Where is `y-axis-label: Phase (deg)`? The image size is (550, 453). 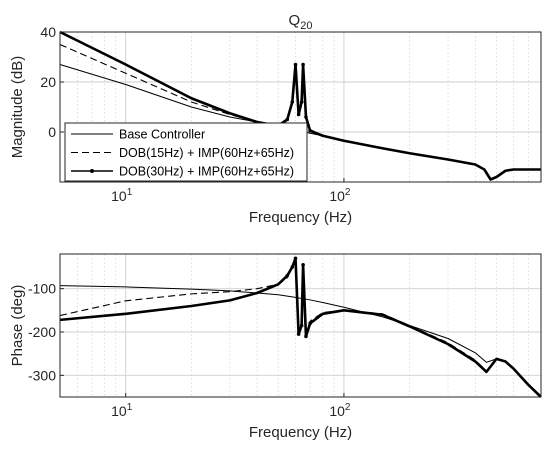
y-axis-label: Phase (deg) is located at coordinates (17, 326).